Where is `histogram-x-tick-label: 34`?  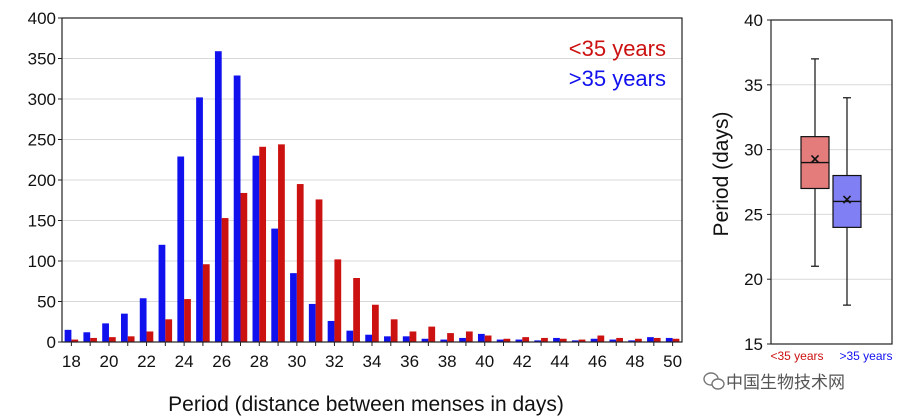
histogram-x-tick-label: 34 is located at coordinates (372, 361).